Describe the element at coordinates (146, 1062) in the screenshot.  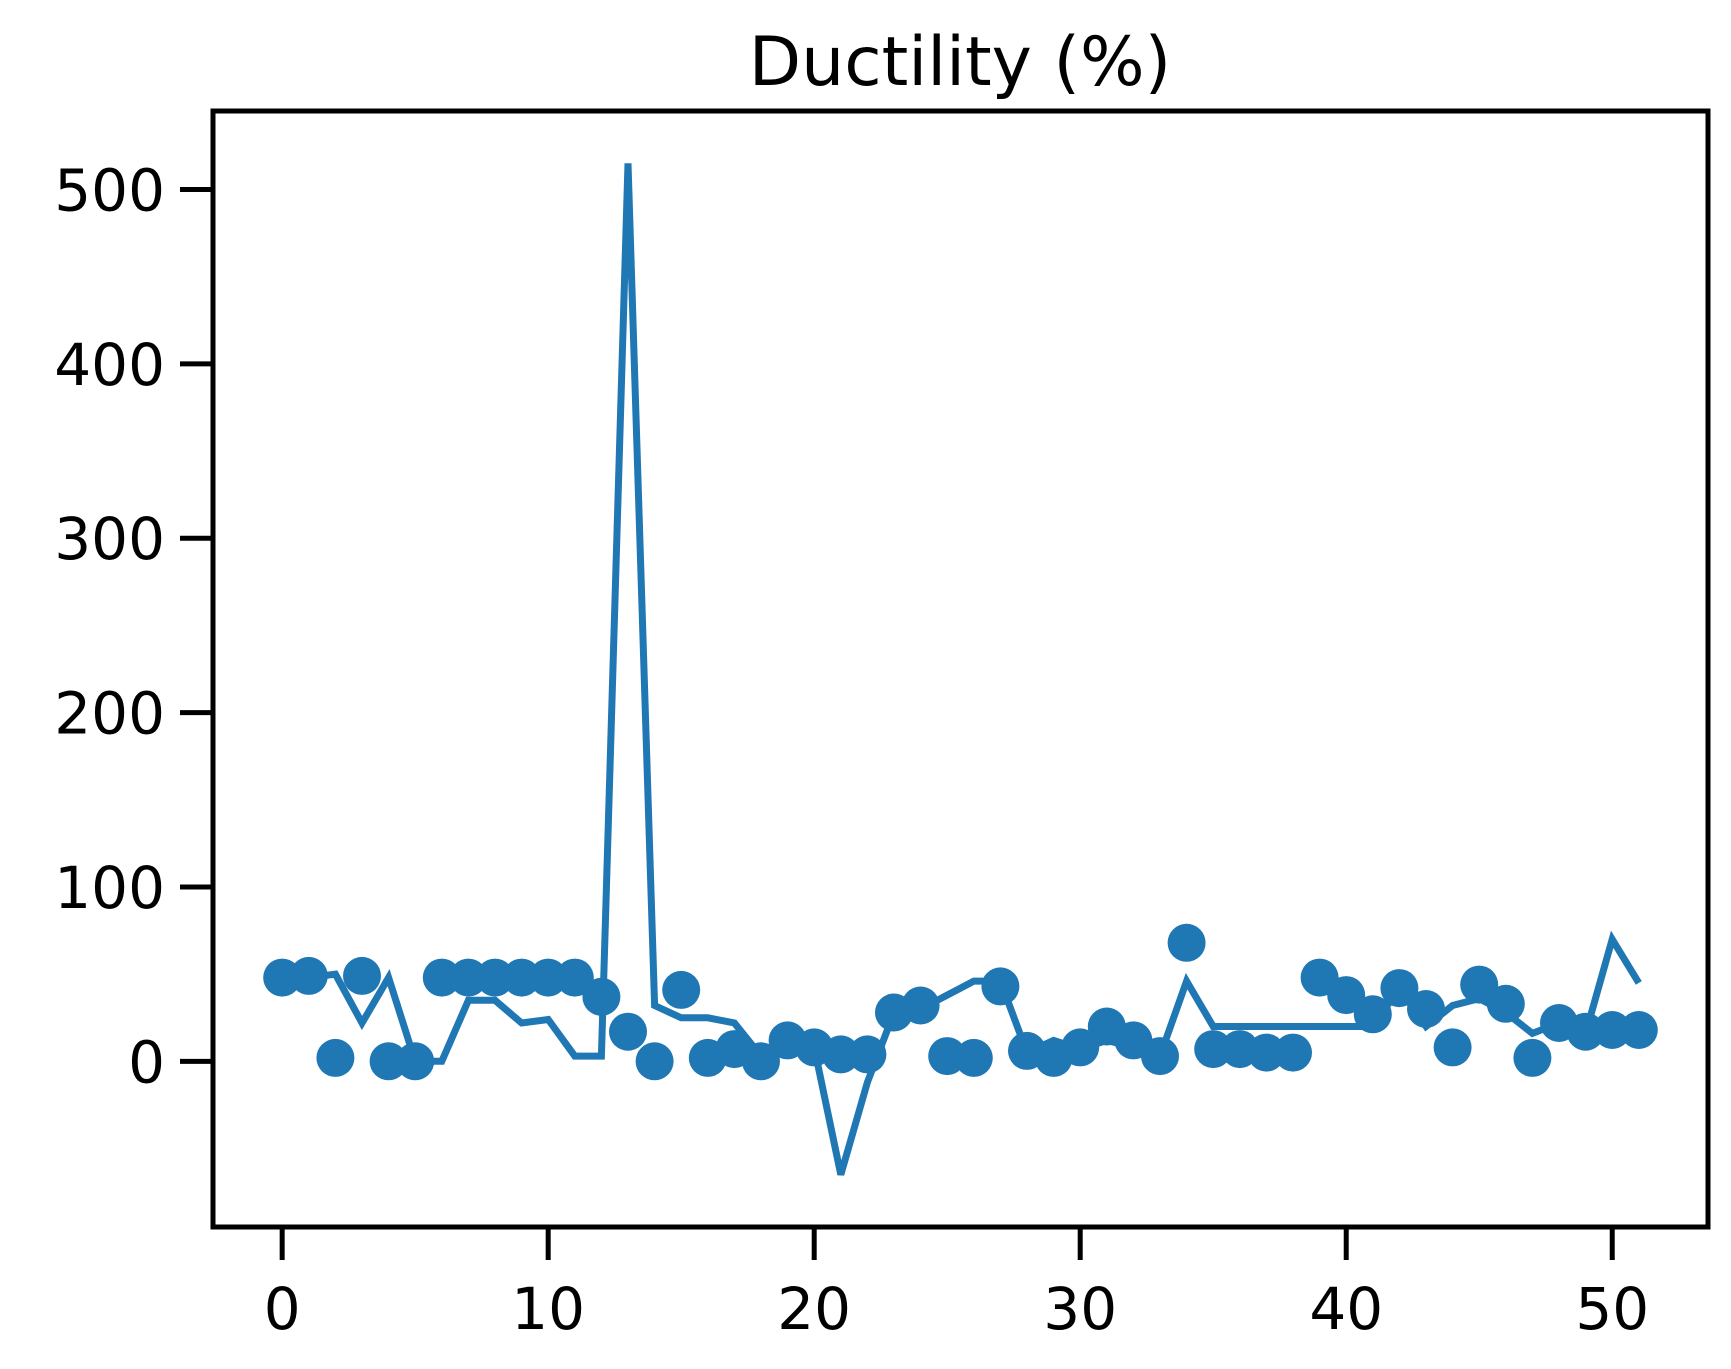
I see `y-tick-label: 0` at that location.